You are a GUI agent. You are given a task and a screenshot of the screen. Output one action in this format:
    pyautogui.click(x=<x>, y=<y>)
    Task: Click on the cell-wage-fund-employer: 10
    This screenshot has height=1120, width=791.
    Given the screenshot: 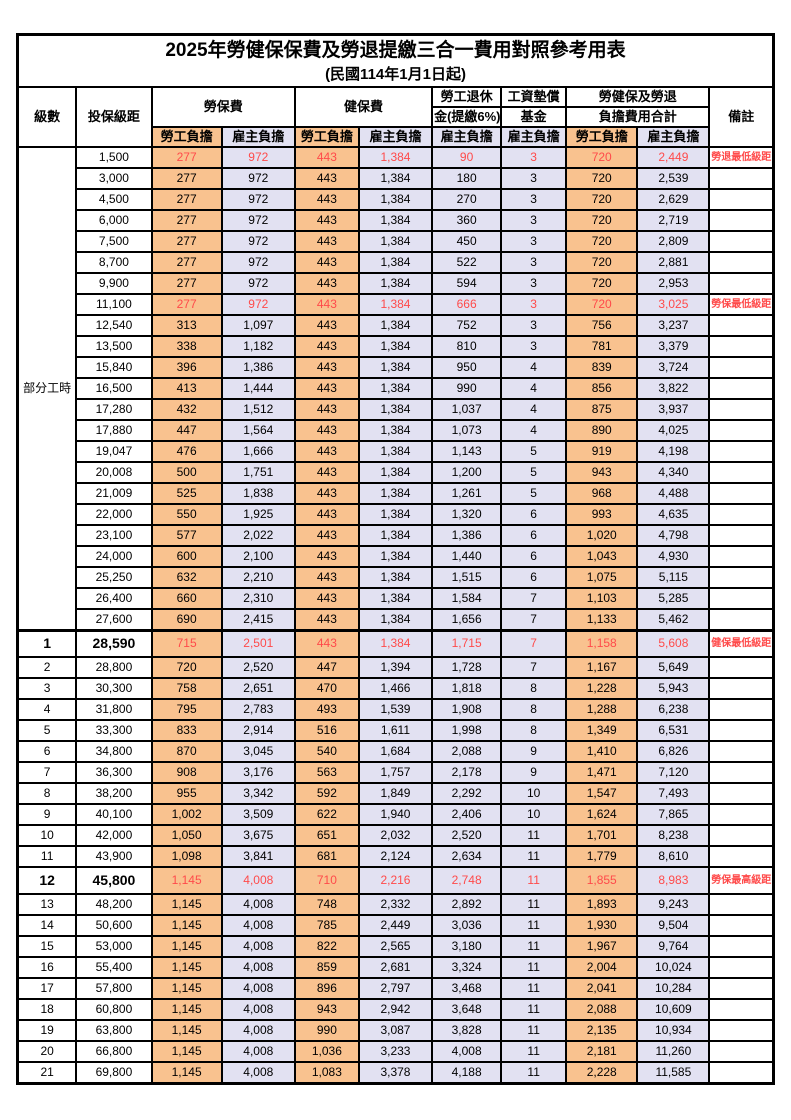 What is the action you would take?
    pyautogui.click(x=534, y=793)
    